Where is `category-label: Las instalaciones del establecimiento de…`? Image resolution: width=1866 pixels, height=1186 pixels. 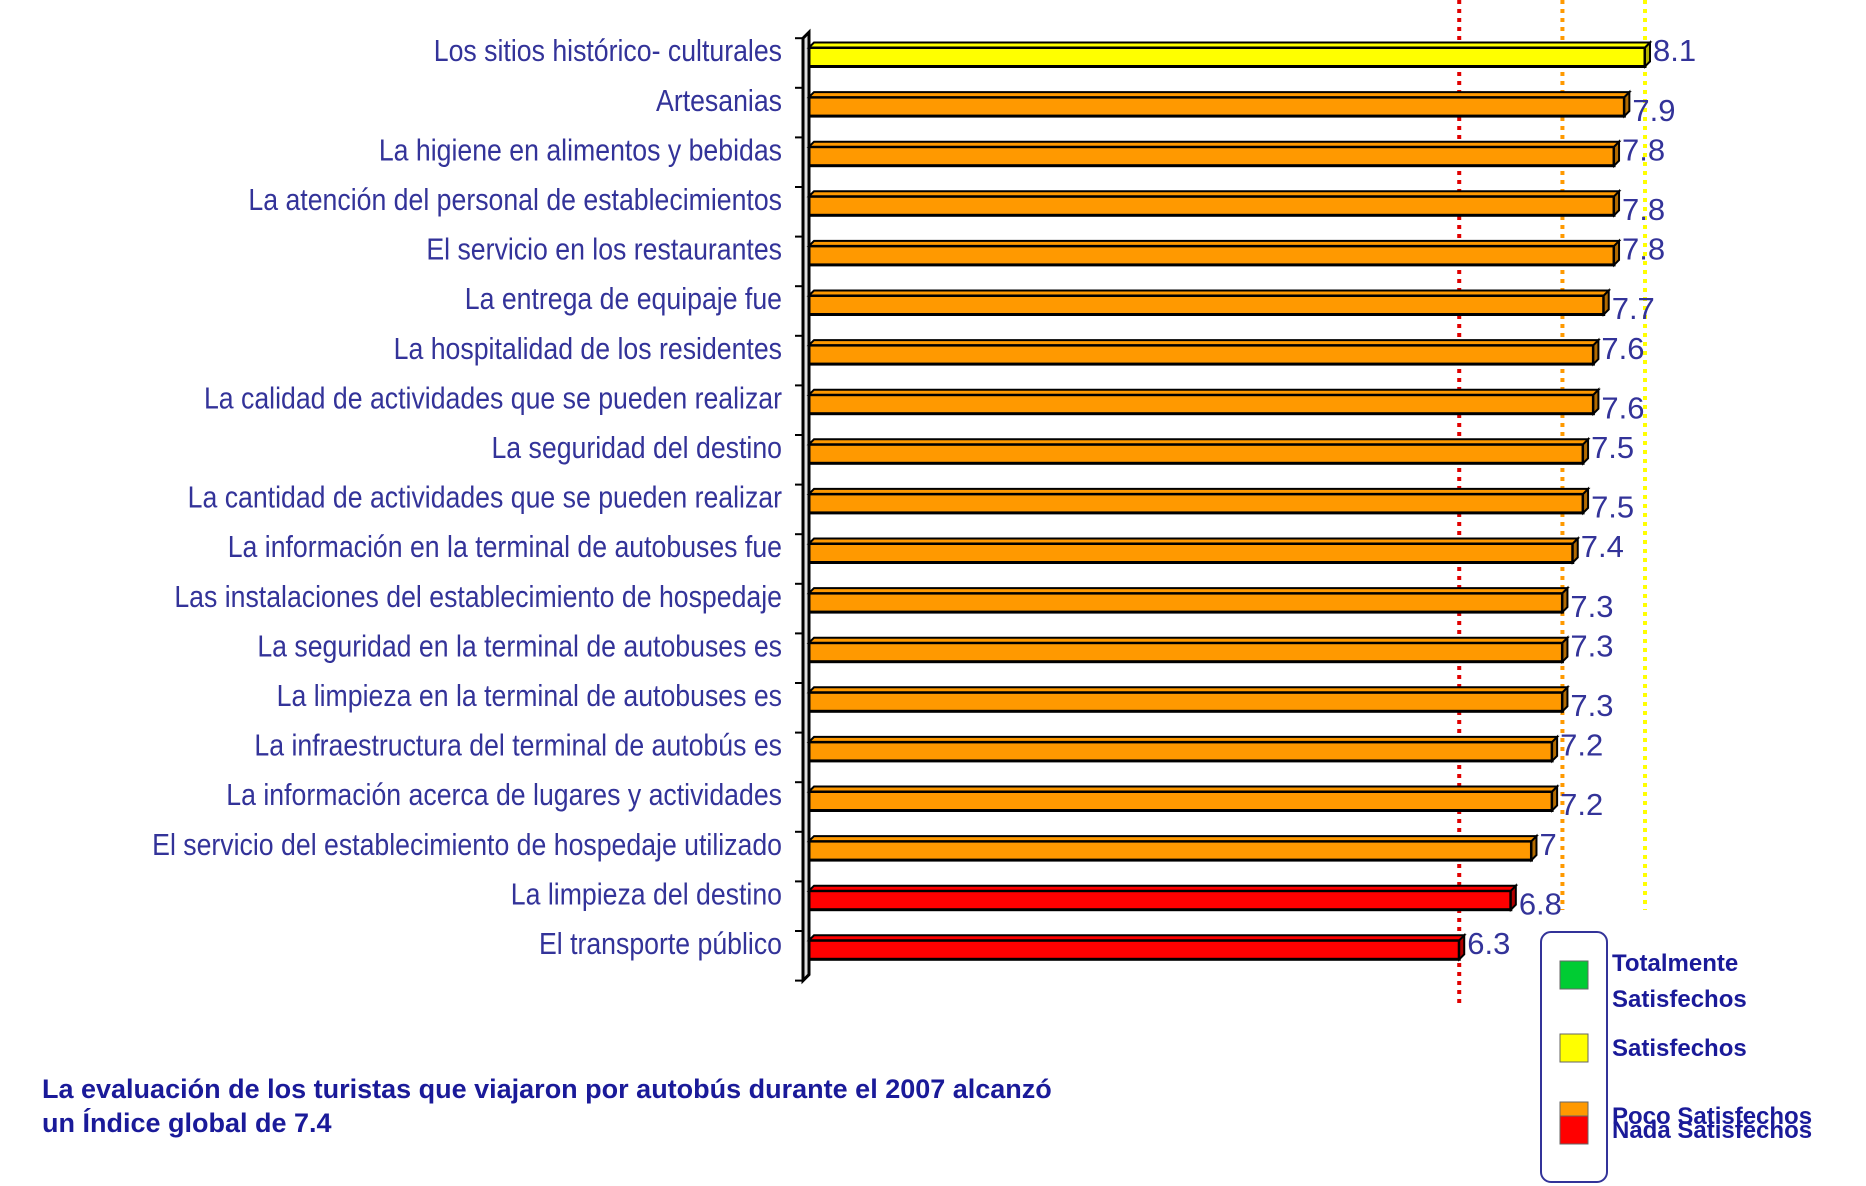 category-label: Las instalaciones del establecimiento de… is located at coordinates (478, 596).